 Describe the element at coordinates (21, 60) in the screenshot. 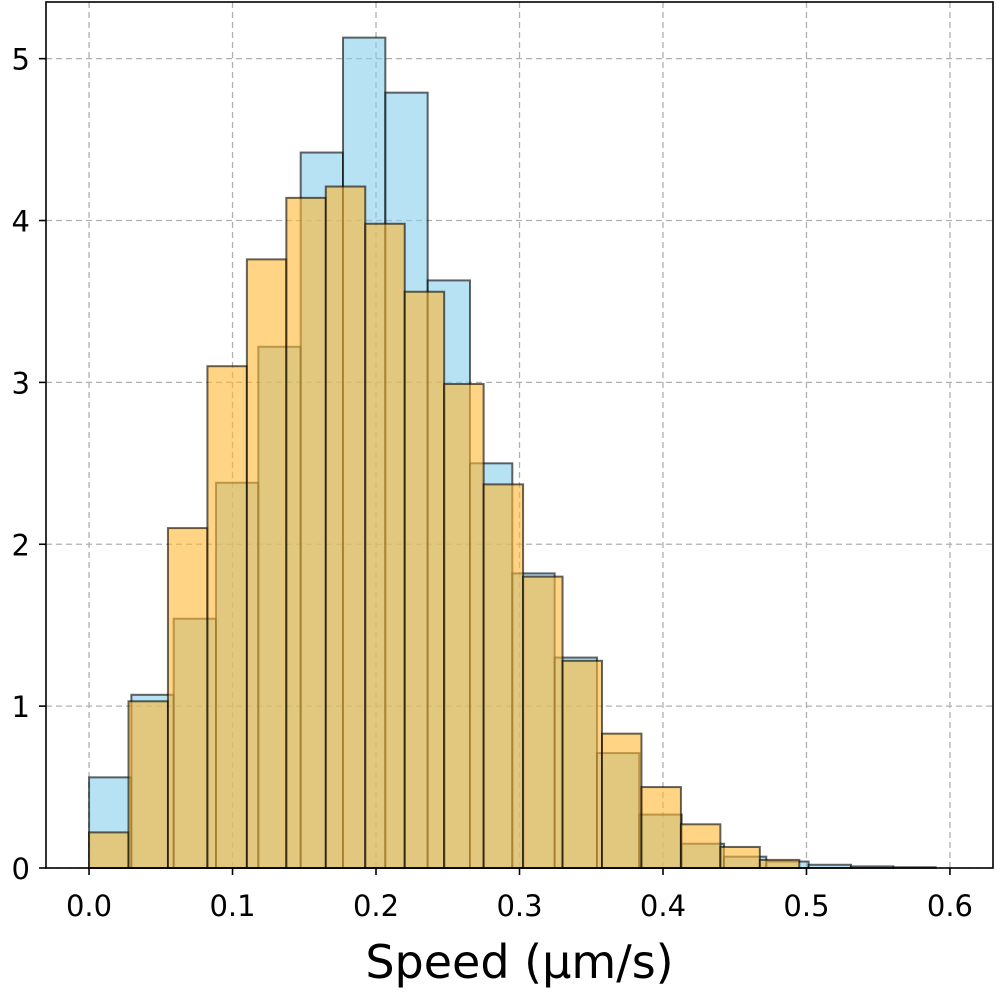

I see `y-tick-label: 5` at that location.